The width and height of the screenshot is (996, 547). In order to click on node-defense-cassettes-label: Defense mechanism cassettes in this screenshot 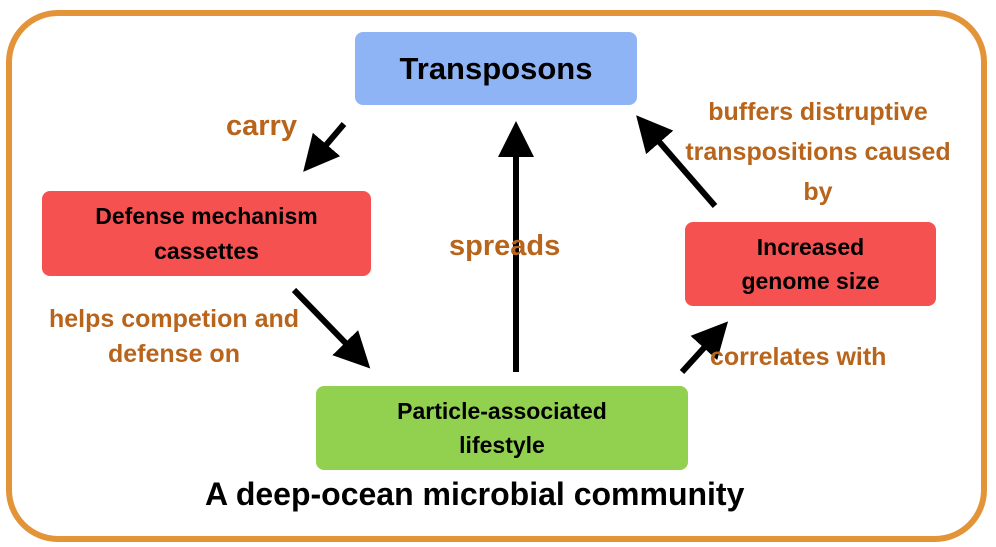, I will do `click(206, 233)`.